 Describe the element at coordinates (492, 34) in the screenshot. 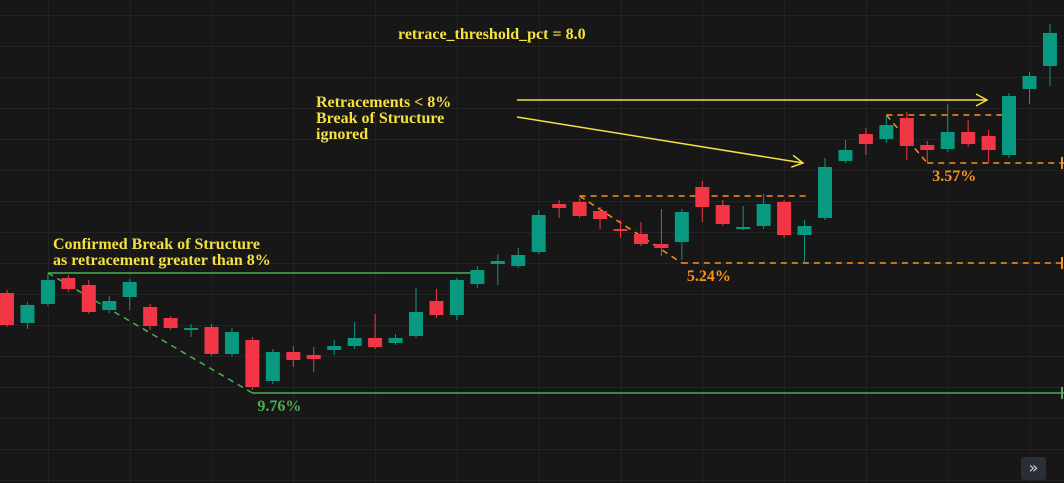

I see `chart-title: retrace_threshold_pct = 8.0` at that location.